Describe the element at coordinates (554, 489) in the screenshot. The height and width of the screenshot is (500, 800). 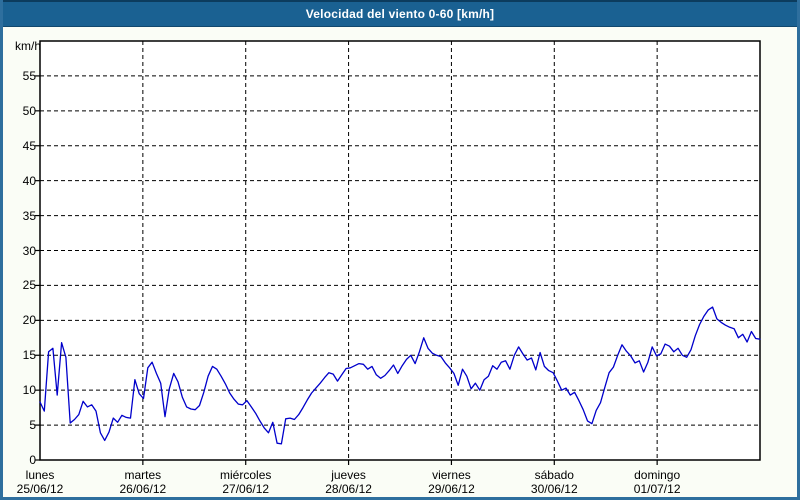
I see `day-date: 30/06/12` at that location.